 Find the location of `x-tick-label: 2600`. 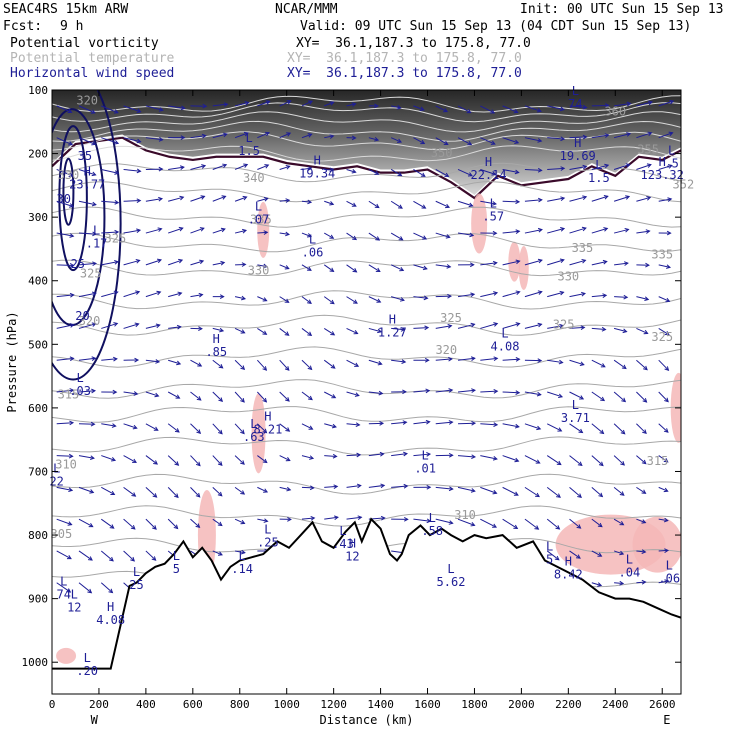

x-tick-label: 2600 is located at coordinates (662, 704).